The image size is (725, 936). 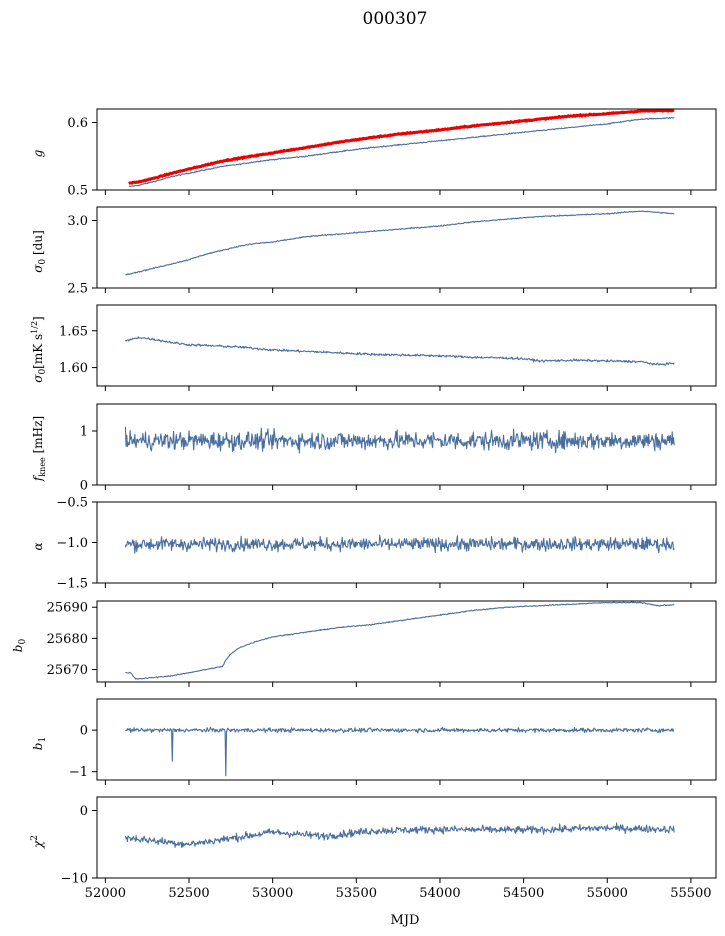 What do you see at coordinates (19, 646) in the screenshot?
I see `y-axis-label-6: b0` at bounding box center [19, 646].